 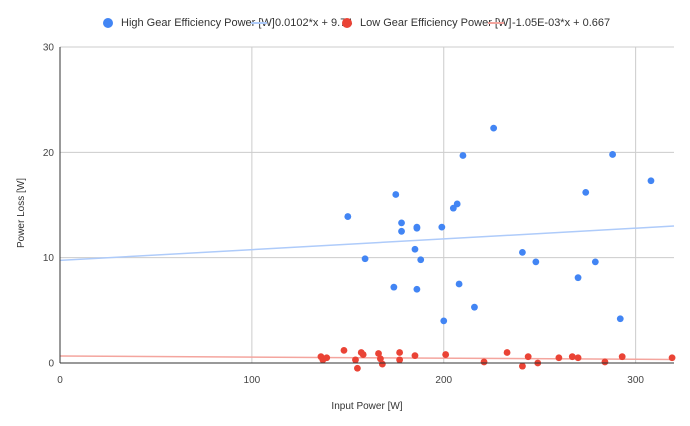 I want to click on legend-item-low-gear-trend: -1.05E-03*x + 0.667, so click(x=549, y=23).